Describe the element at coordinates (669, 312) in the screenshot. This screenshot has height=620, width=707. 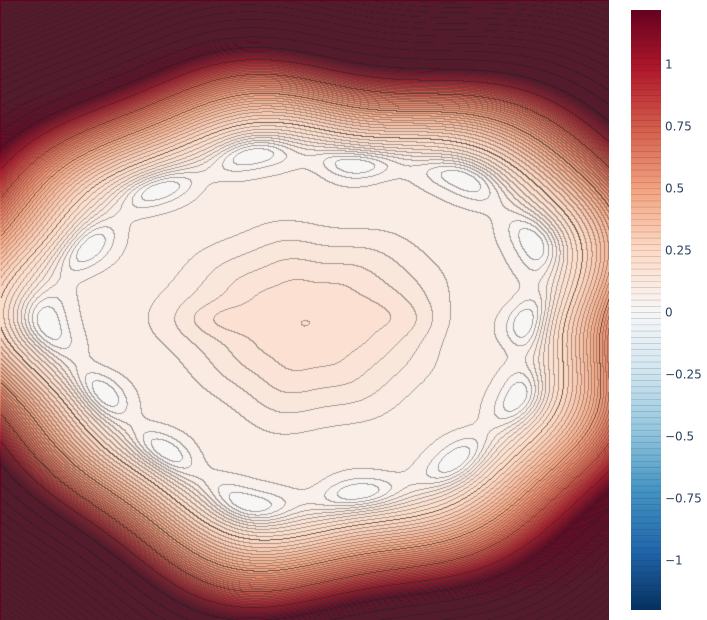
I see `colorbar-tick-label: 0` at that location.